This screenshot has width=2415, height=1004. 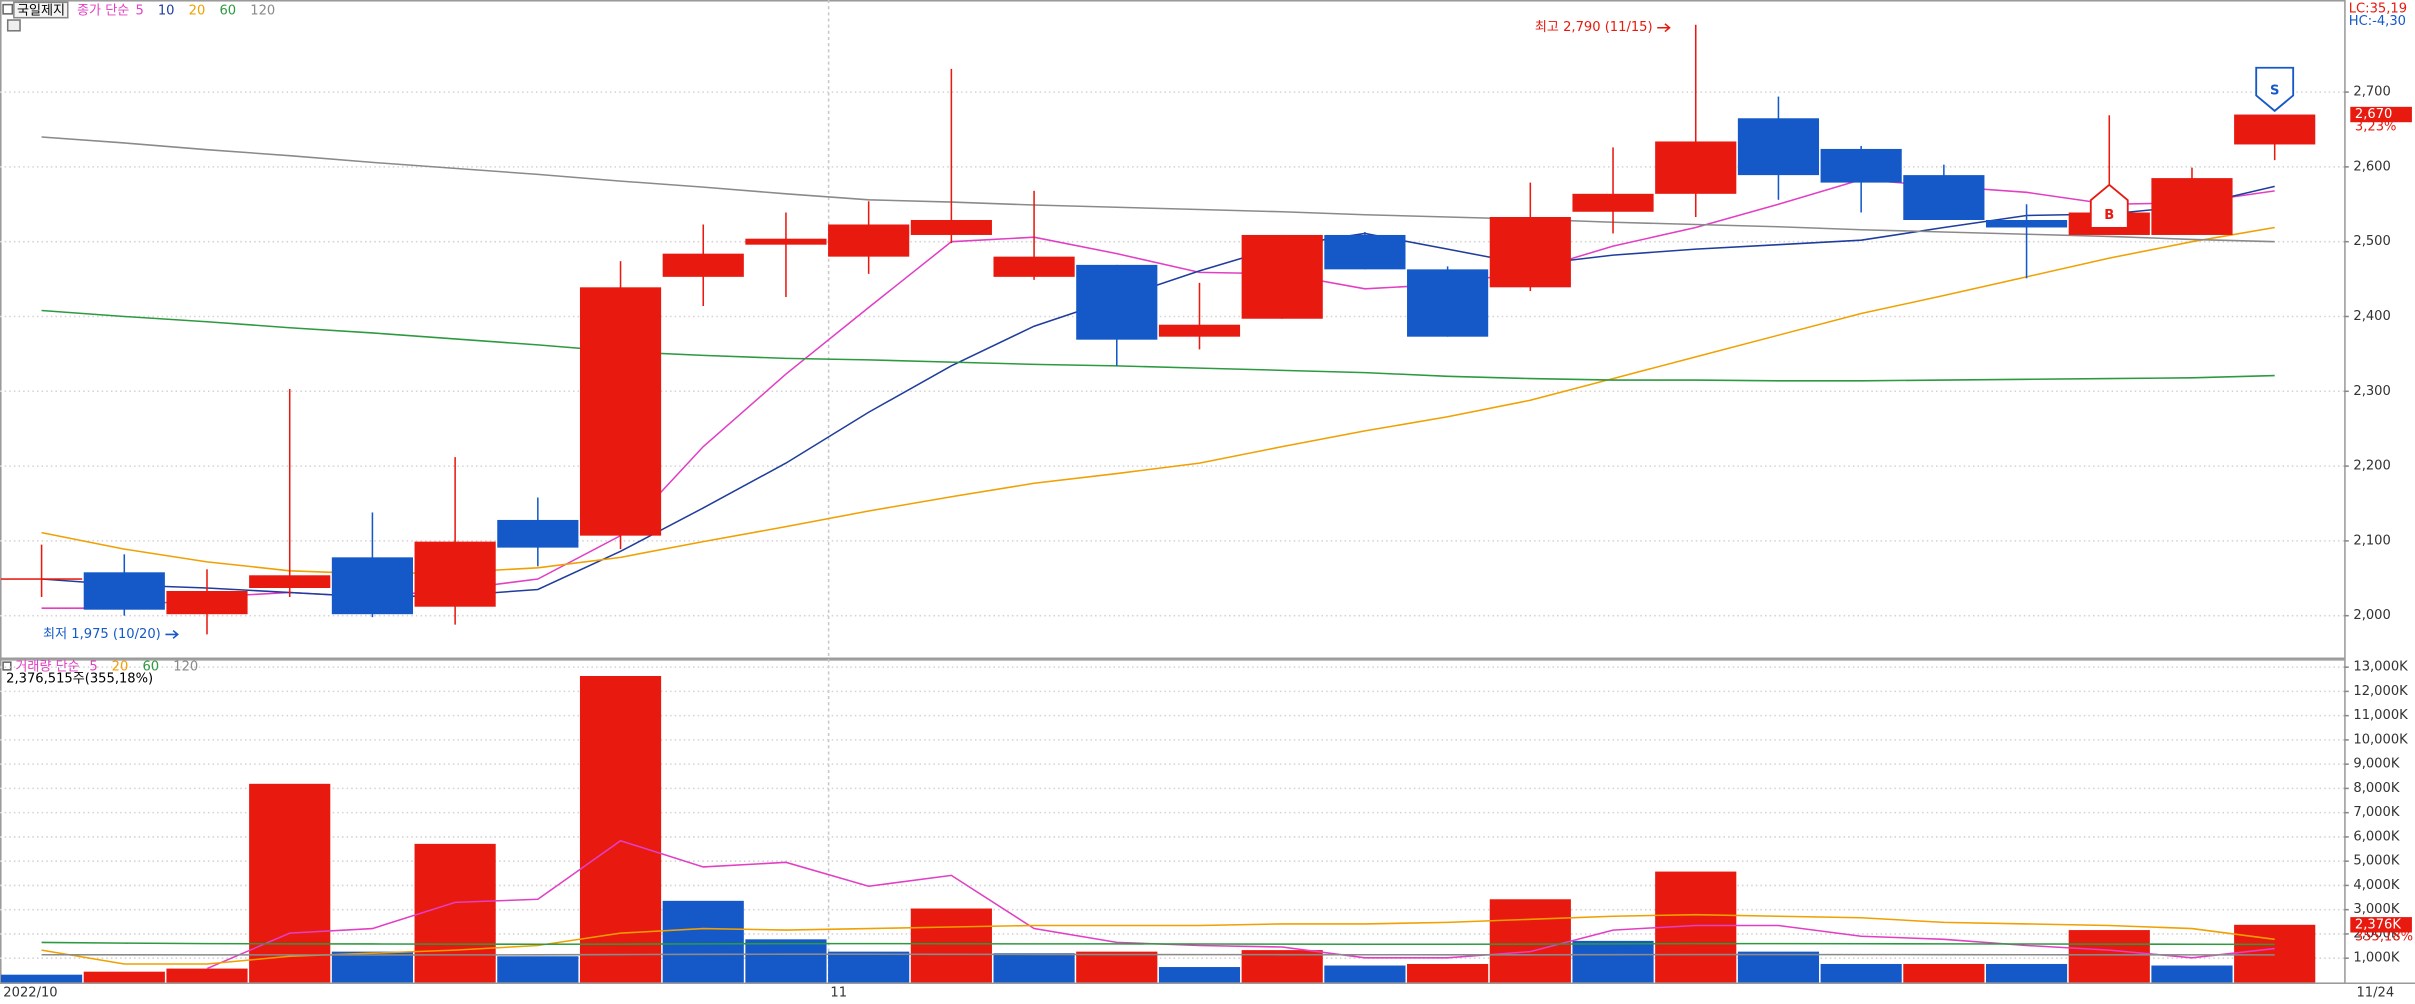 I want to click on y-tick-label: 6,000K, so click(x=2376, y=836).